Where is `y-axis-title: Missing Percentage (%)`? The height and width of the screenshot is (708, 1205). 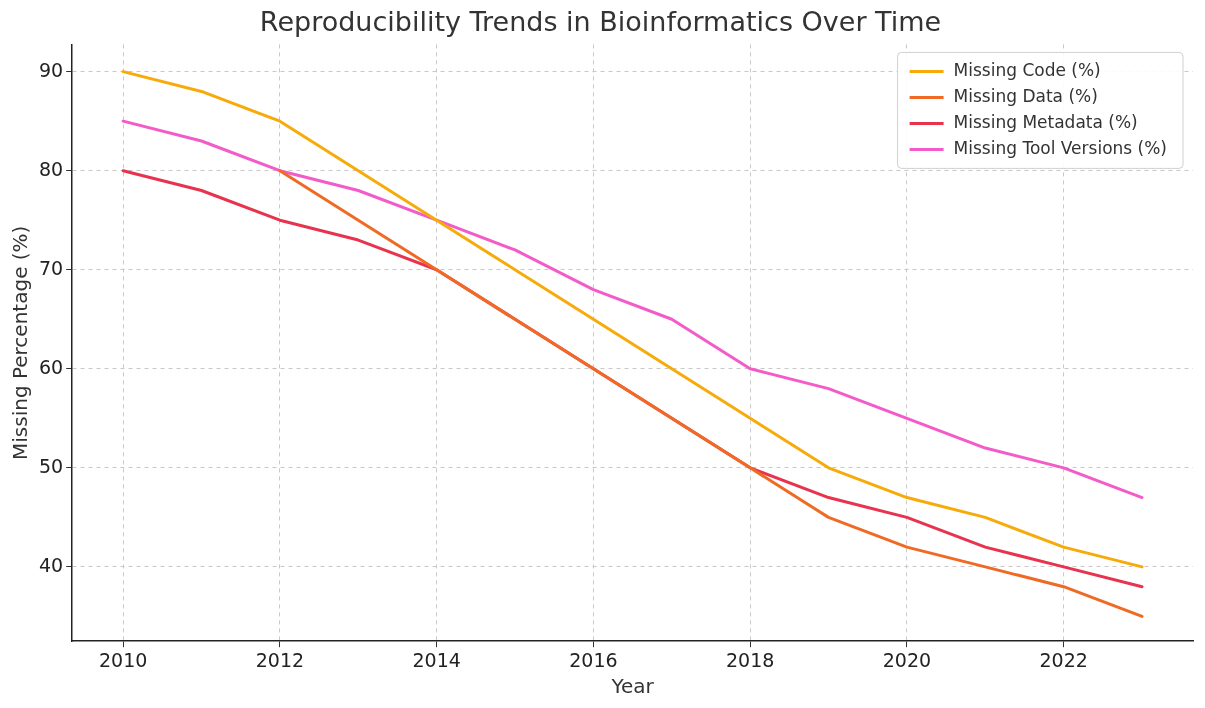 y-axis-title: Missing Percentage (%) is located at coordinates (20, 343).